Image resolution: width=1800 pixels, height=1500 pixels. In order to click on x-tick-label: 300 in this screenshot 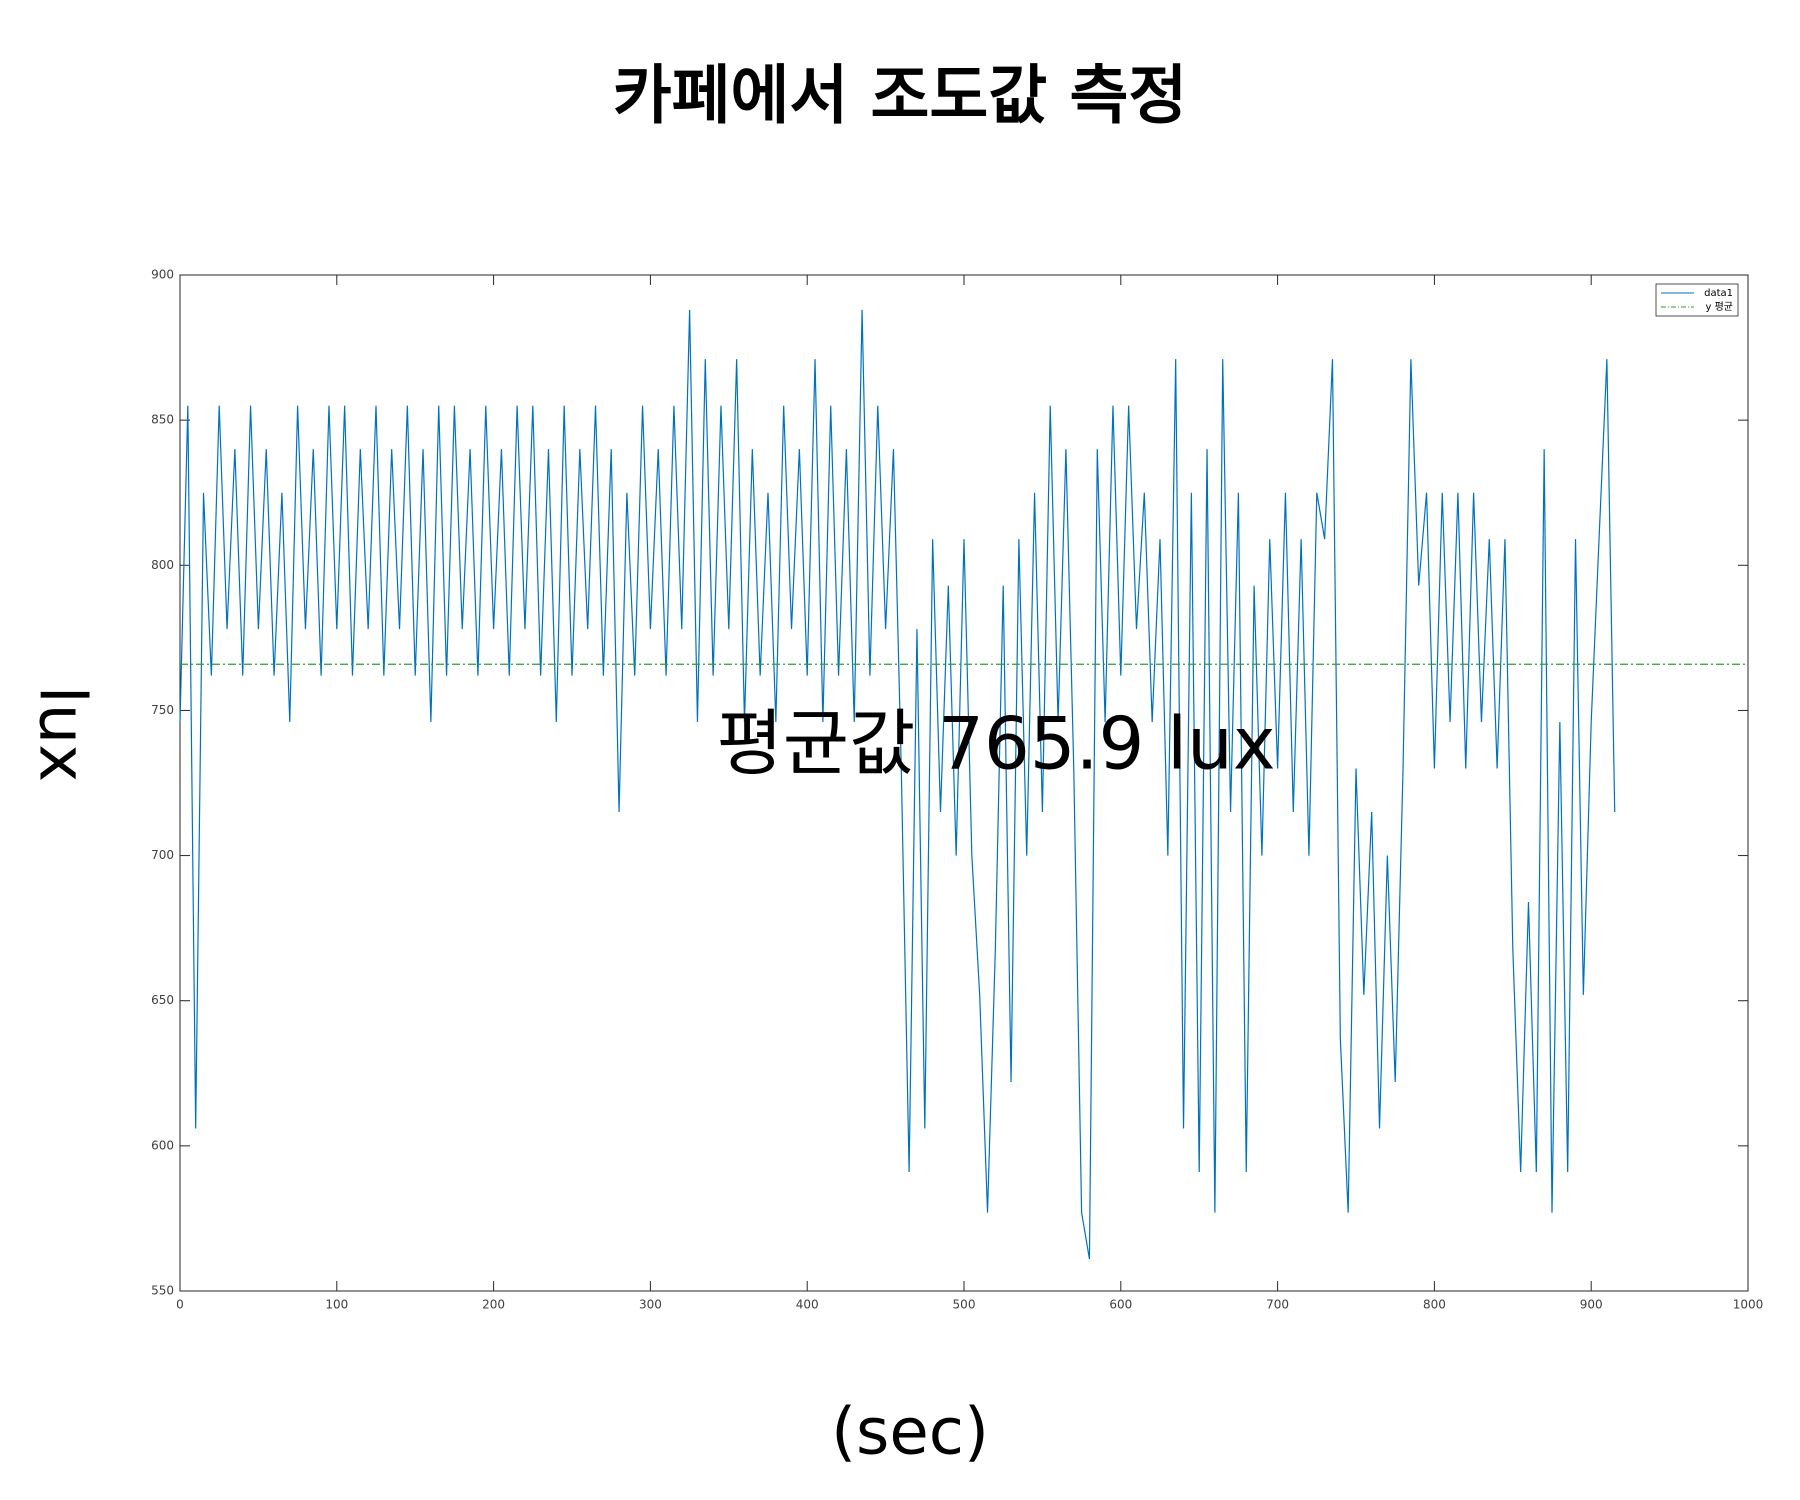, I will do `click(650, 1305)`.